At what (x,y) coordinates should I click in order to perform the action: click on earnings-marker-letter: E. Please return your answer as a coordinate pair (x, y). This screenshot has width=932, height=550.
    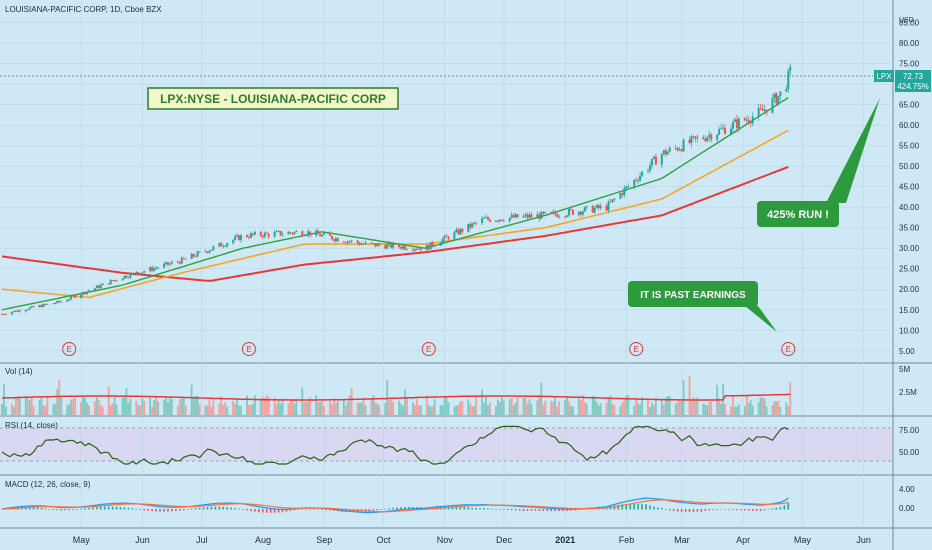
    Looking at the image, I should click on (788, 349).